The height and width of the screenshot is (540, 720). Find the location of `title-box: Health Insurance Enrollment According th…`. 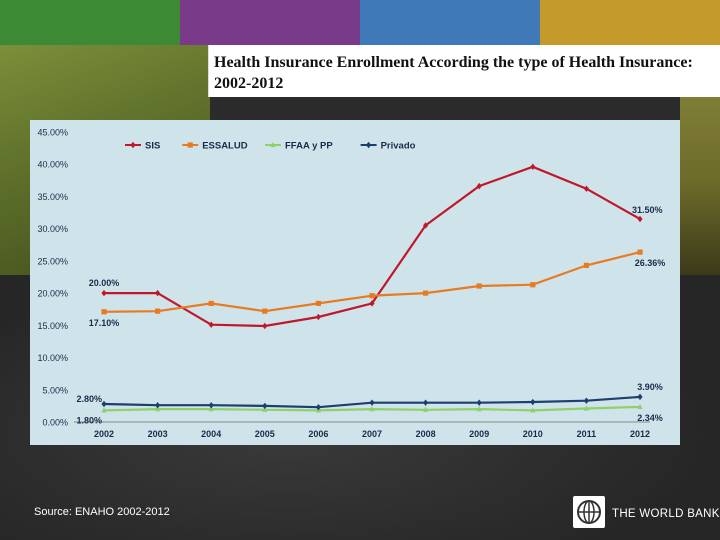

title-box: Health Insurance Enrollment According th… is located at coordinates (464, 71).